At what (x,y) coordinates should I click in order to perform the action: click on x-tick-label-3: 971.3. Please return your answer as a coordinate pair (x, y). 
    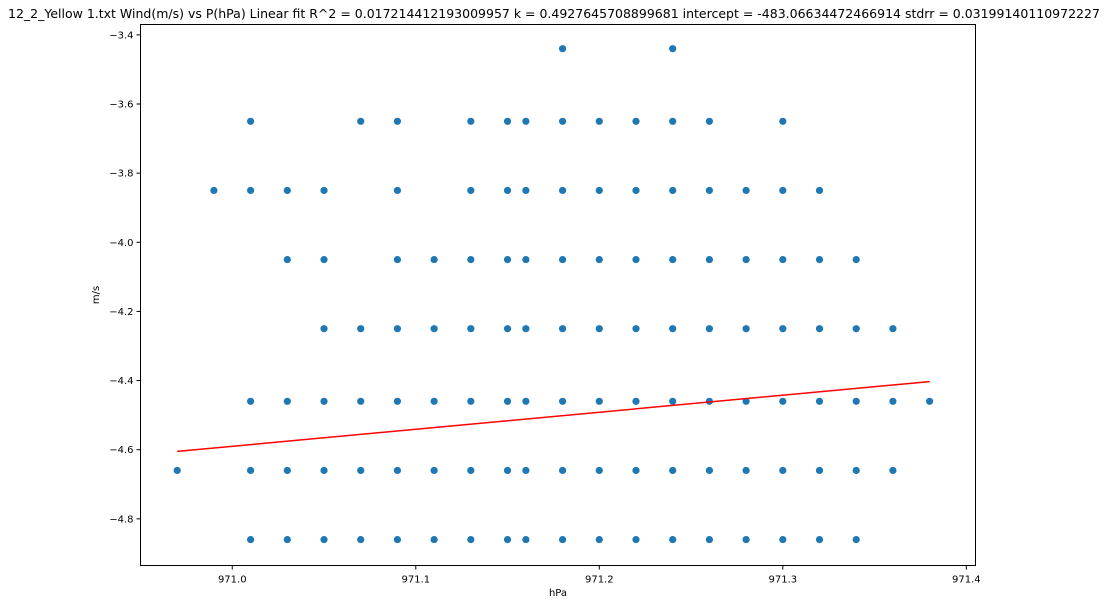
    Looking at the image, I should click on (782, 580).